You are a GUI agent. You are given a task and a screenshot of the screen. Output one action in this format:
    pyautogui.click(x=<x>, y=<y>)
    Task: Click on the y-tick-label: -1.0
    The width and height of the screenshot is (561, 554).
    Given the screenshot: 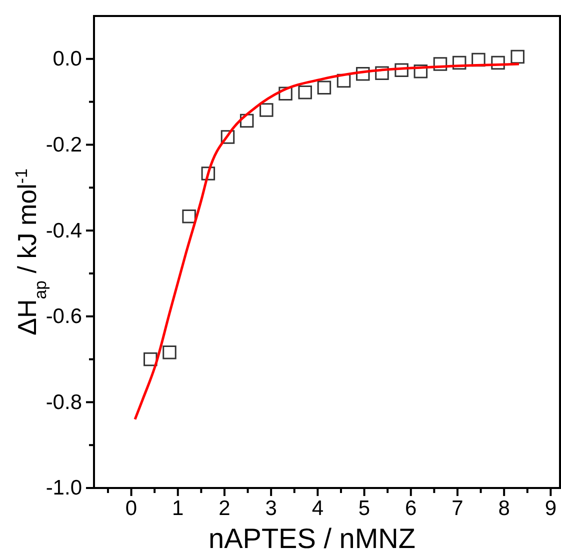 What is the action you would take?
    pyautogui.click(x=64, y=488)
    